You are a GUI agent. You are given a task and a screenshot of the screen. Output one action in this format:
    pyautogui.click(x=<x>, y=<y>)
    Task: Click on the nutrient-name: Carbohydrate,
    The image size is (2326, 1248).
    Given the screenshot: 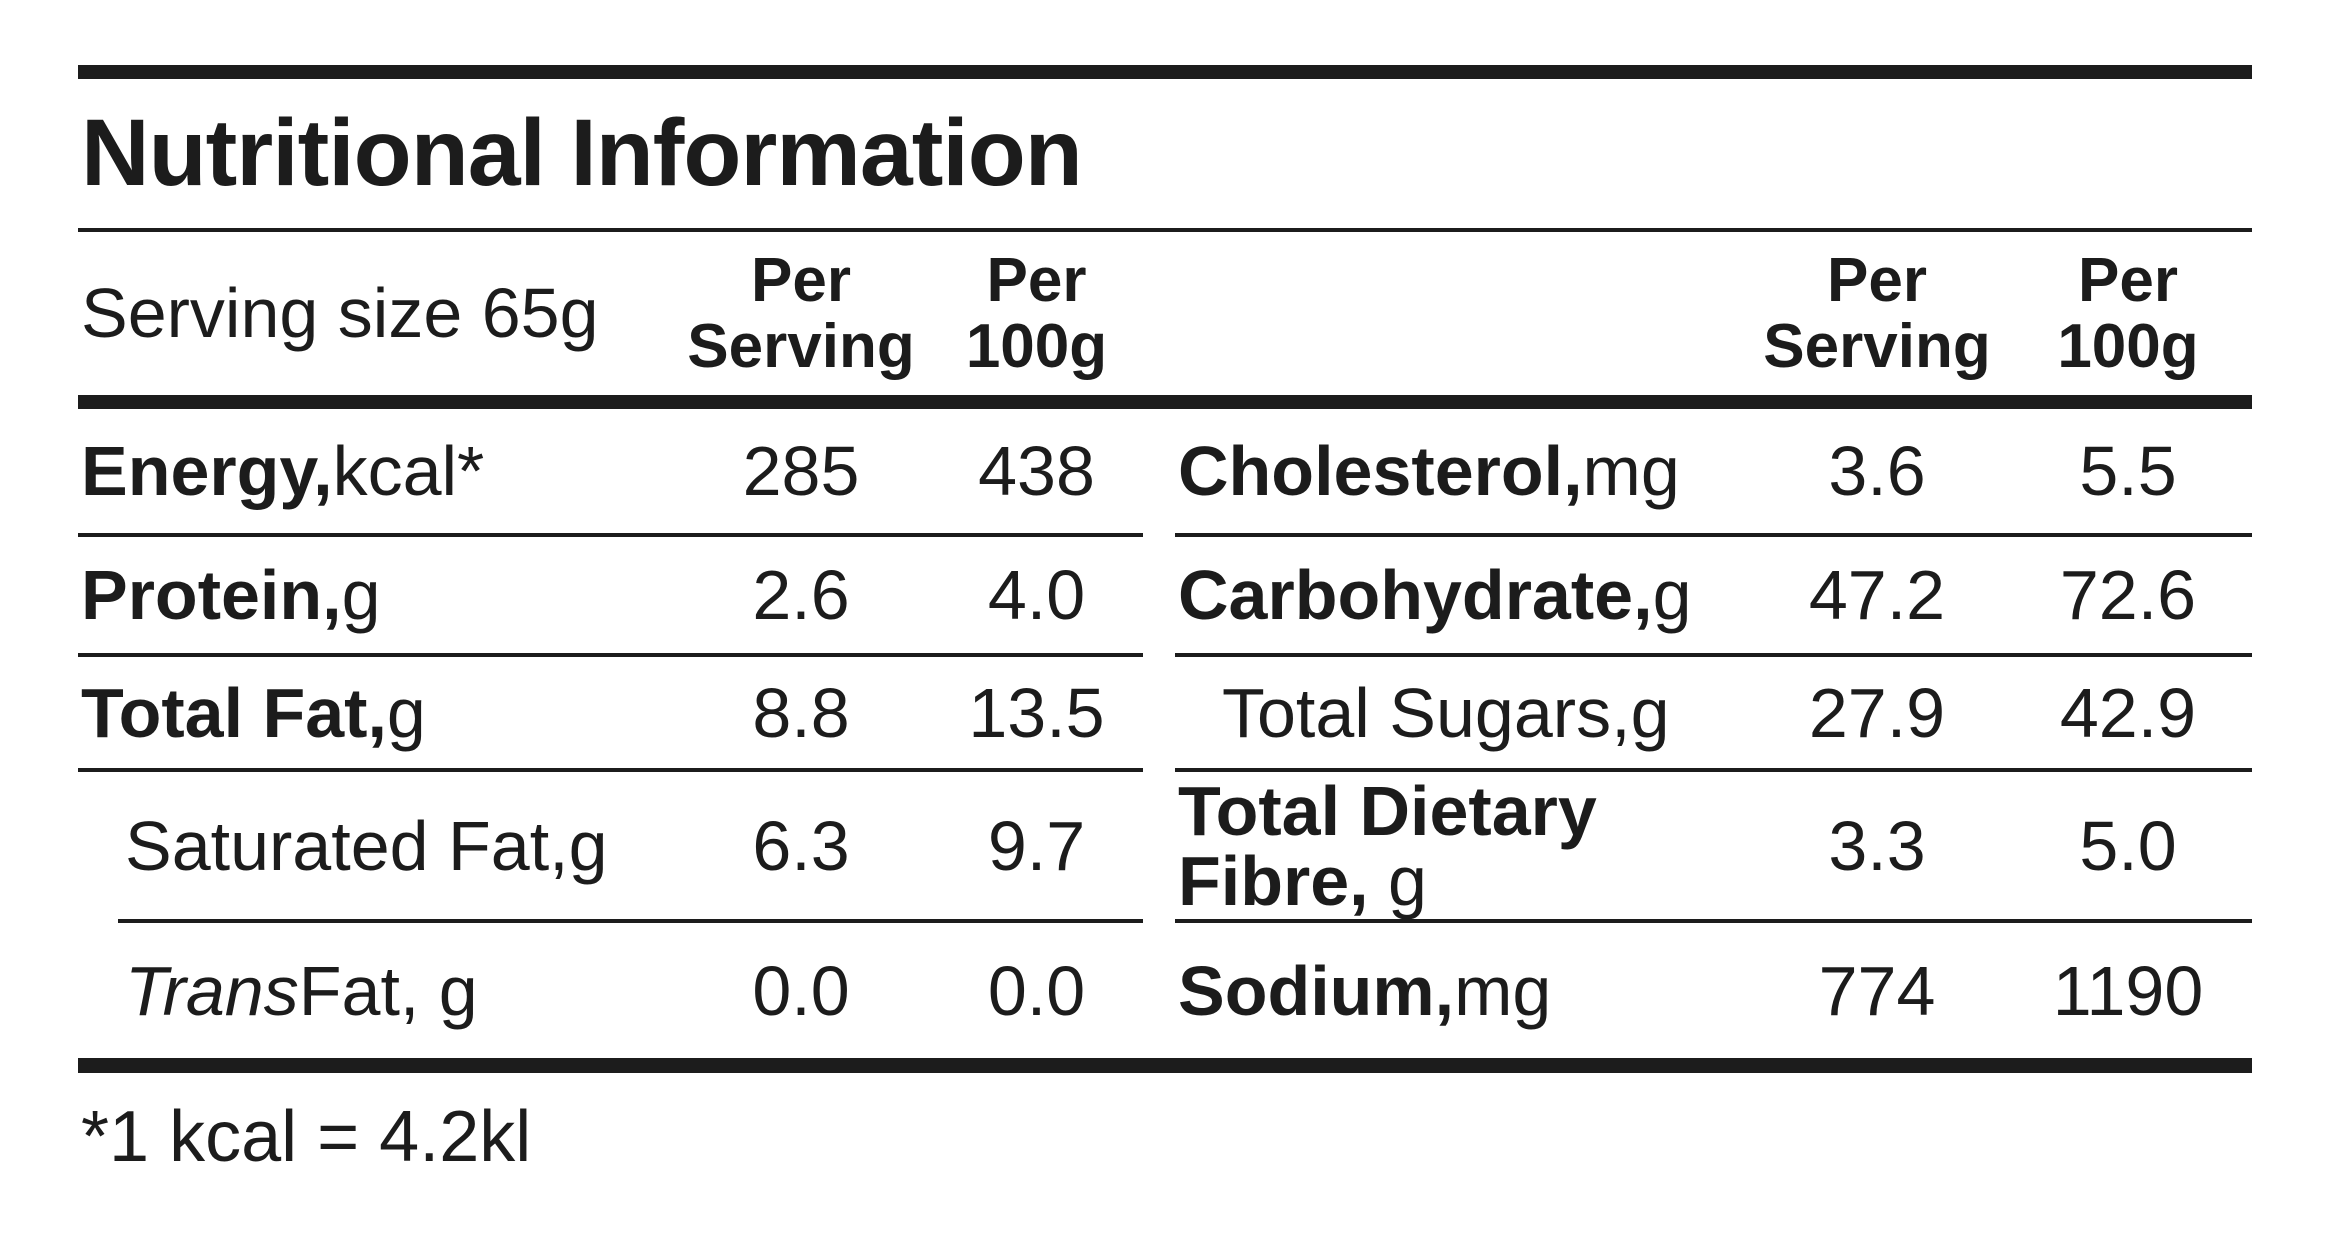 What is the action you would take?
    pyautogui.click(x=1415, y=595)
    